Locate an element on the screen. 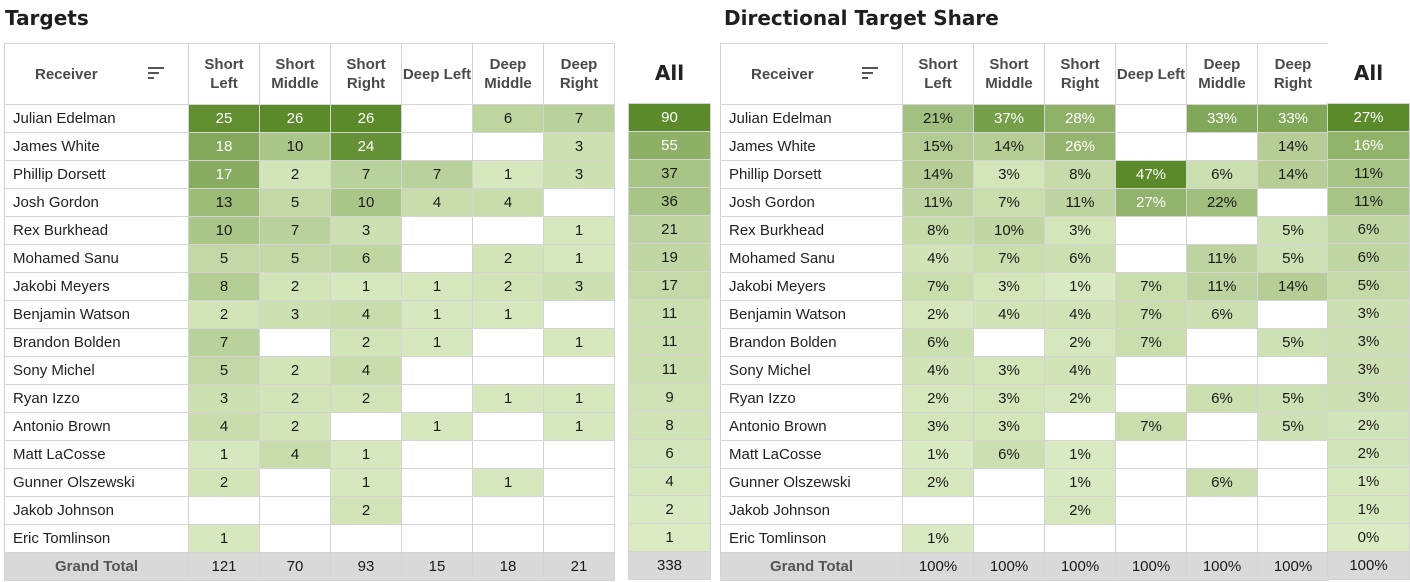  heat-cell: 2 is located at coordinates (224, 314).